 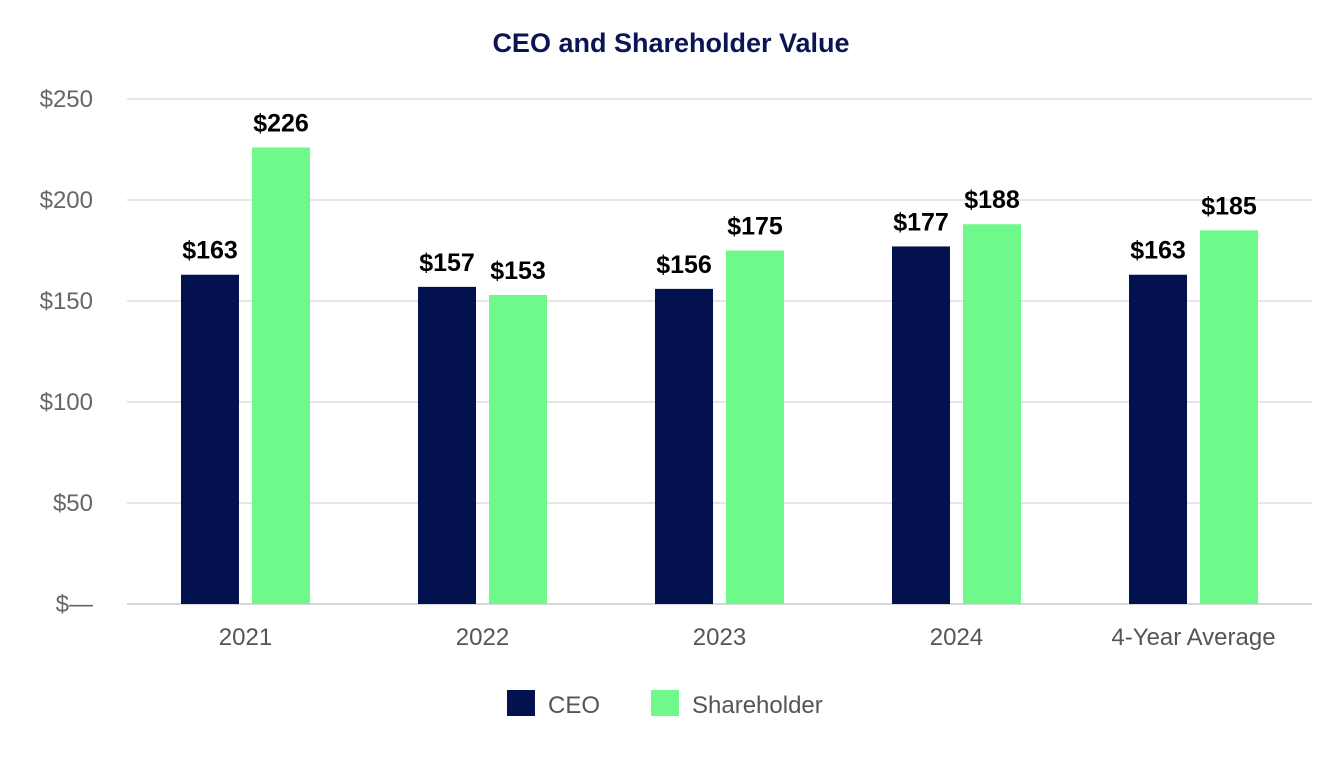 I want to click on y-tick-label: $100, so click(x=66, y=402).